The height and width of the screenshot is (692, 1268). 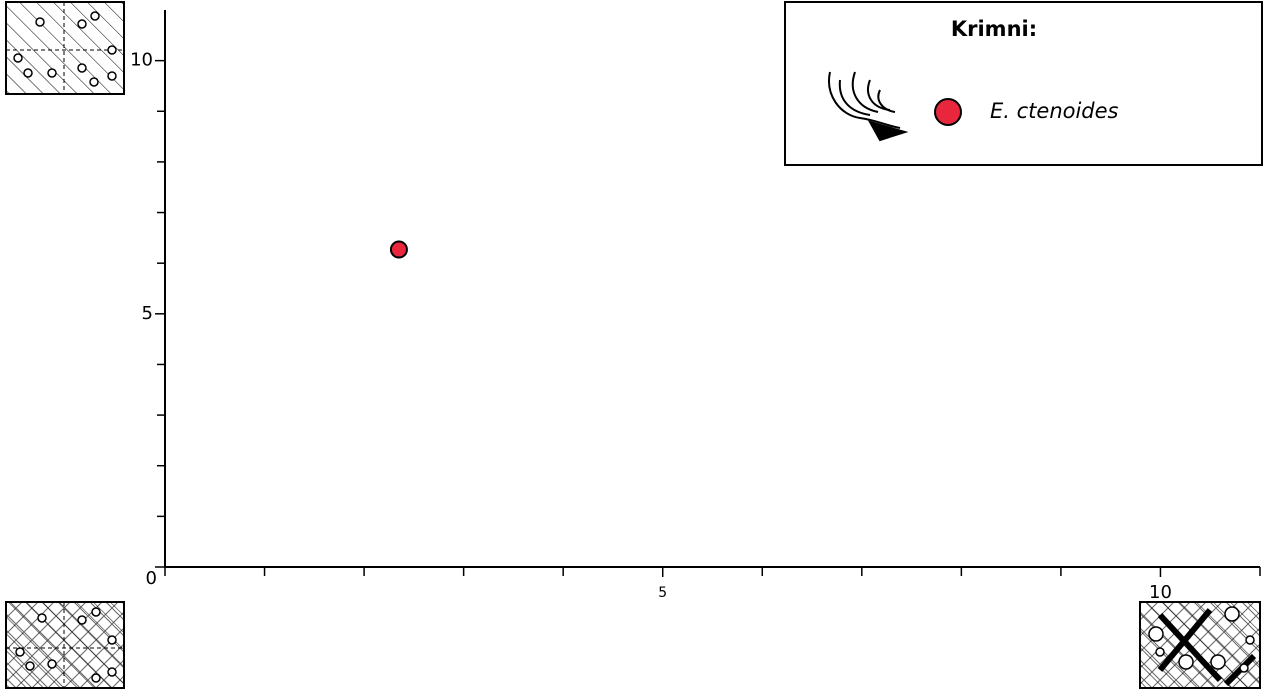 What do you see at coordinates (662, 593) in the screenshot?
I see `x-tick-label: 5` at bounding box center [662, 593].